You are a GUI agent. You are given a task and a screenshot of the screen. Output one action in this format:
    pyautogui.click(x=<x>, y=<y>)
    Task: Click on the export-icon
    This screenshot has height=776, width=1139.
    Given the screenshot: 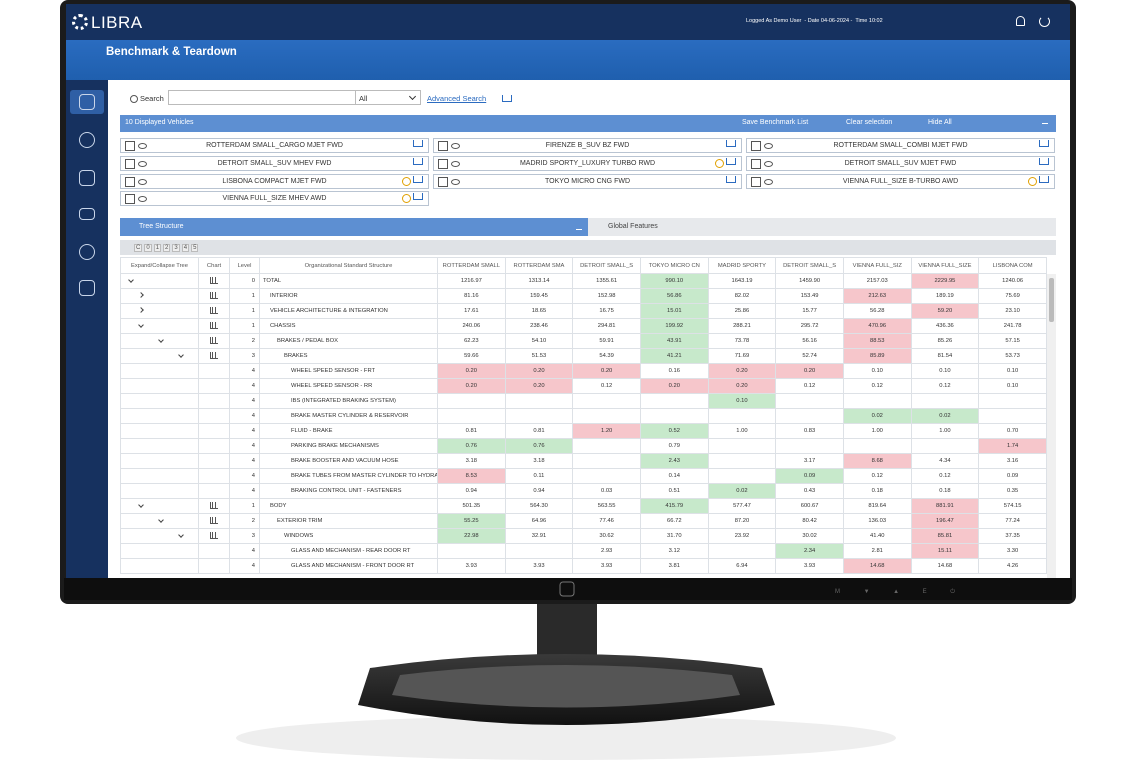 What is the action you would take?
    pyautogui.click(x=507, y=98)
    